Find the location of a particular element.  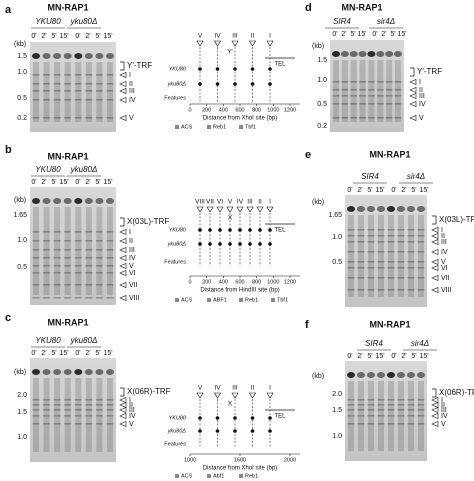

gel-blot is located at coordinates (386, 411).